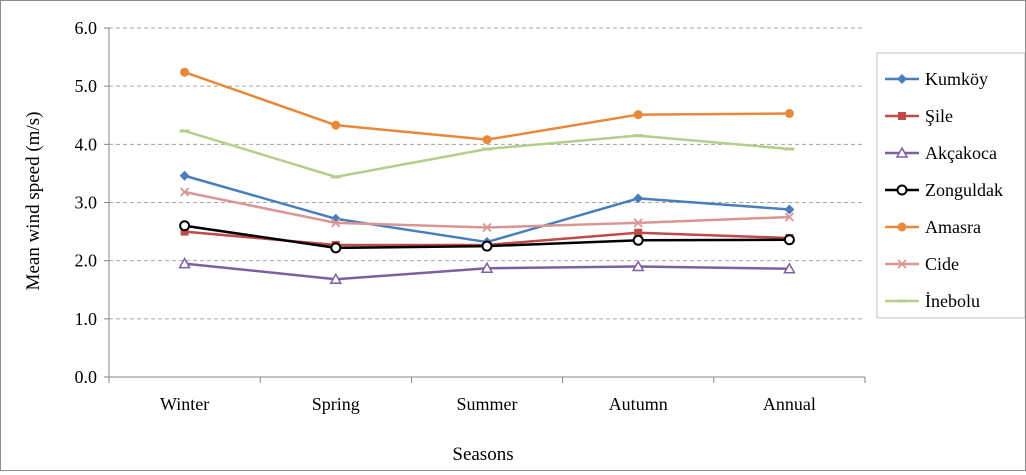 The height and width of the screenshot is (475, 1026). Describe the element at coordinates (86, 319) in the screenshot. I see `y-tick-label: 1.0` at that location.